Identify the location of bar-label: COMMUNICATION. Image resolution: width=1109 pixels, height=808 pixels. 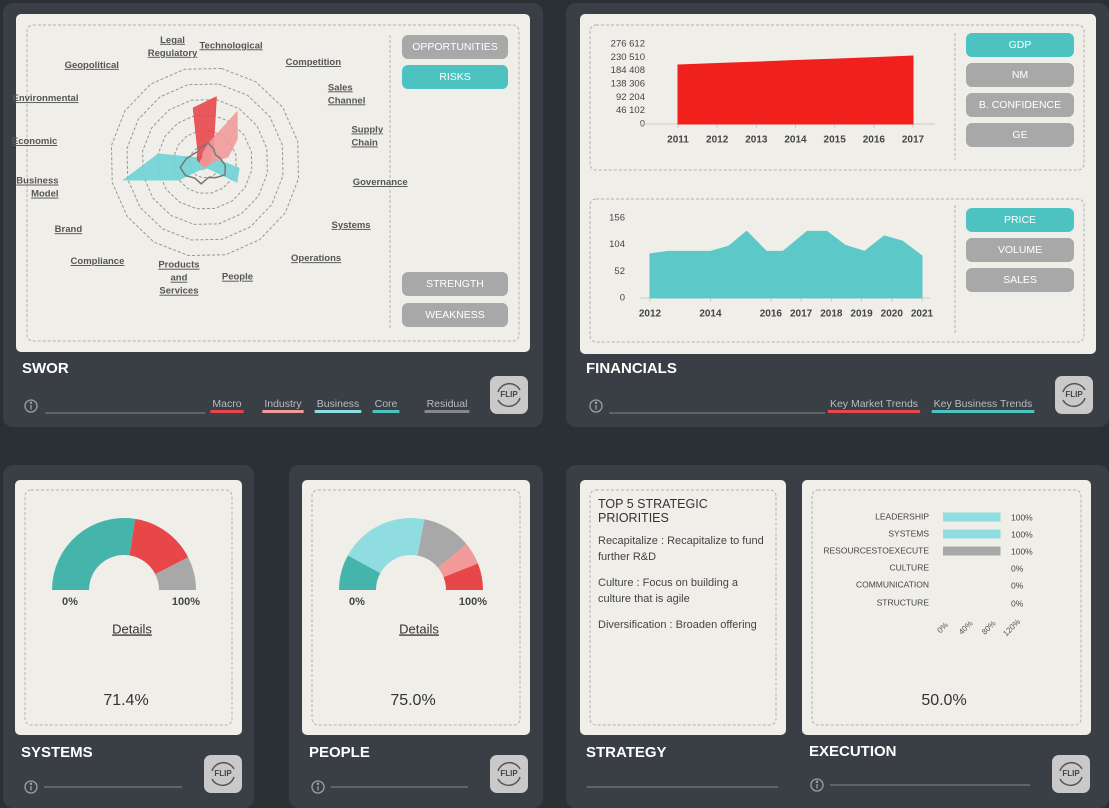
(892, 584).